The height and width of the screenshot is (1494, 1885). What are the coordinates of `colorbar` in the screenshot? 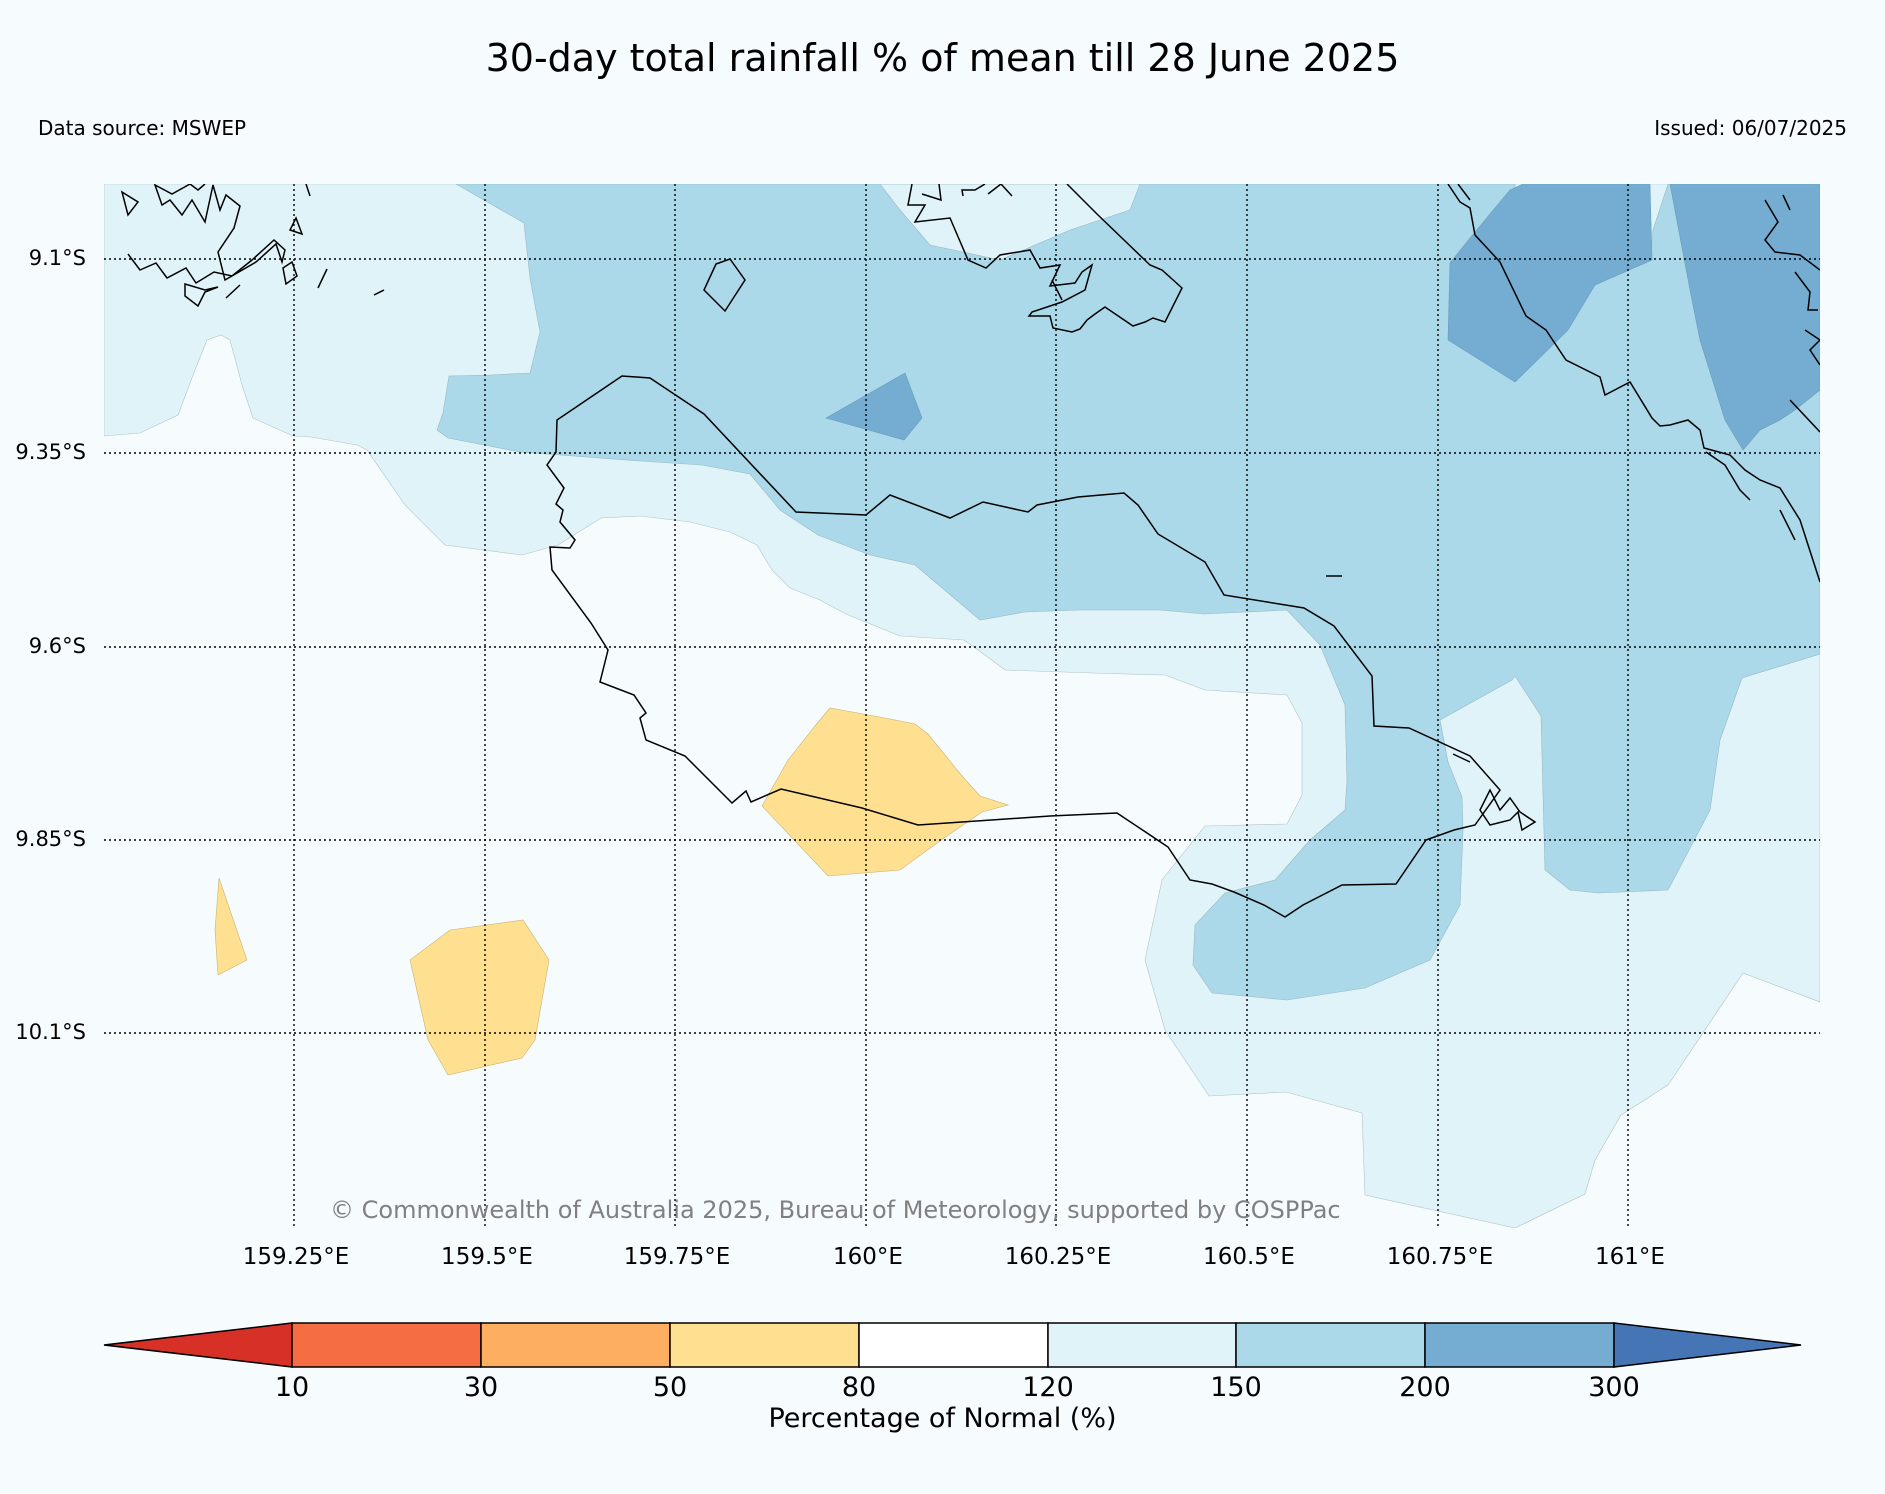 It's located at (952, 1345).